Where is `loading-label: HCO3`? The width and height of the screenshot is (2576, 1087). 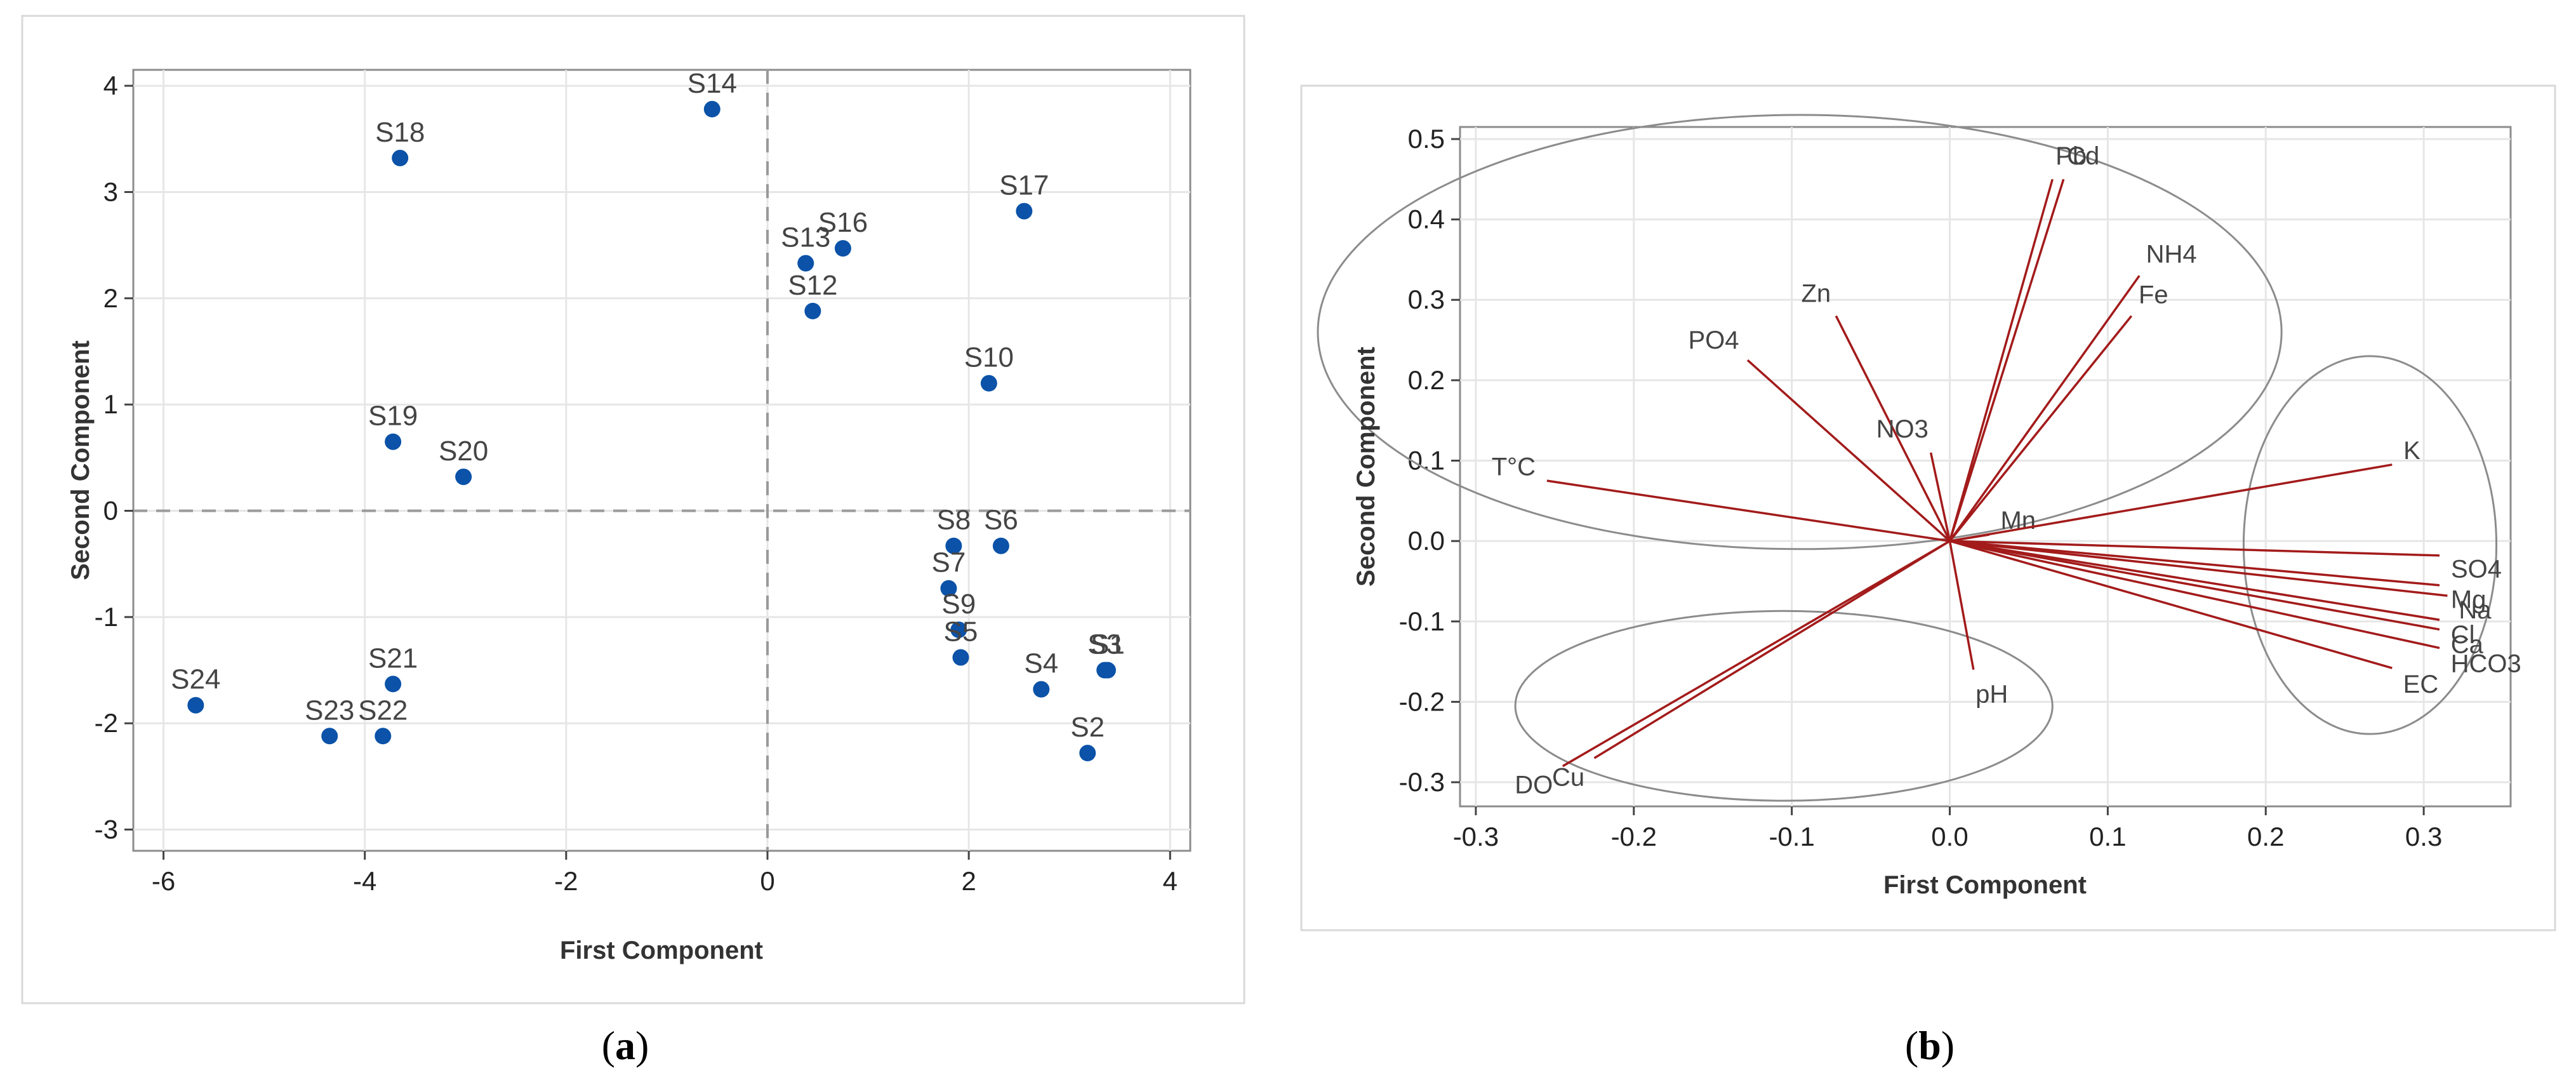 loading-label: HCO3 is located at coordinates (2486, 664).